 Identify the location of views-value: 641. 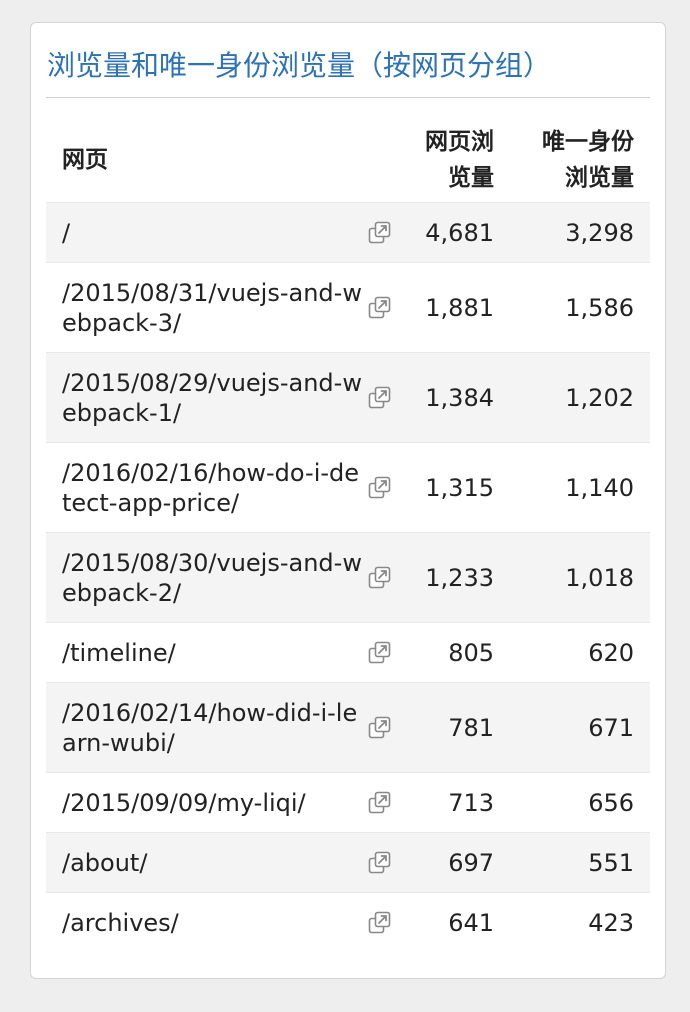
(471, 922).